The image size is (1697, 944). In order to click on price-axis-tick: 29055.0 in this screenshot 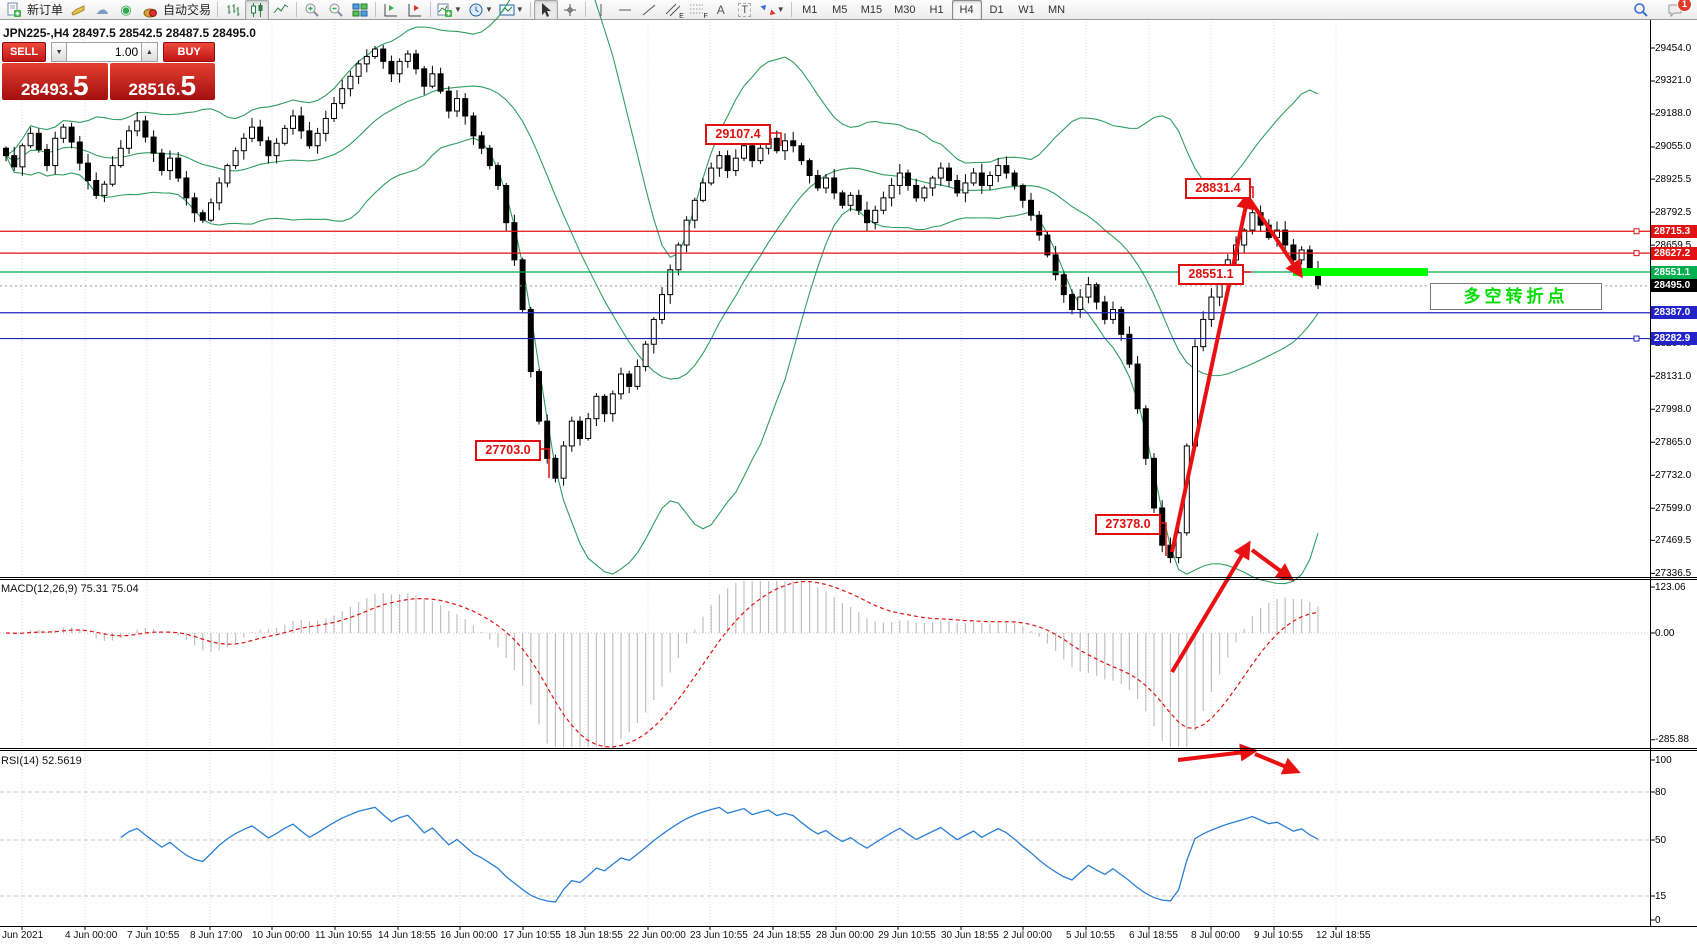, I will do `click(1673, 147)`.